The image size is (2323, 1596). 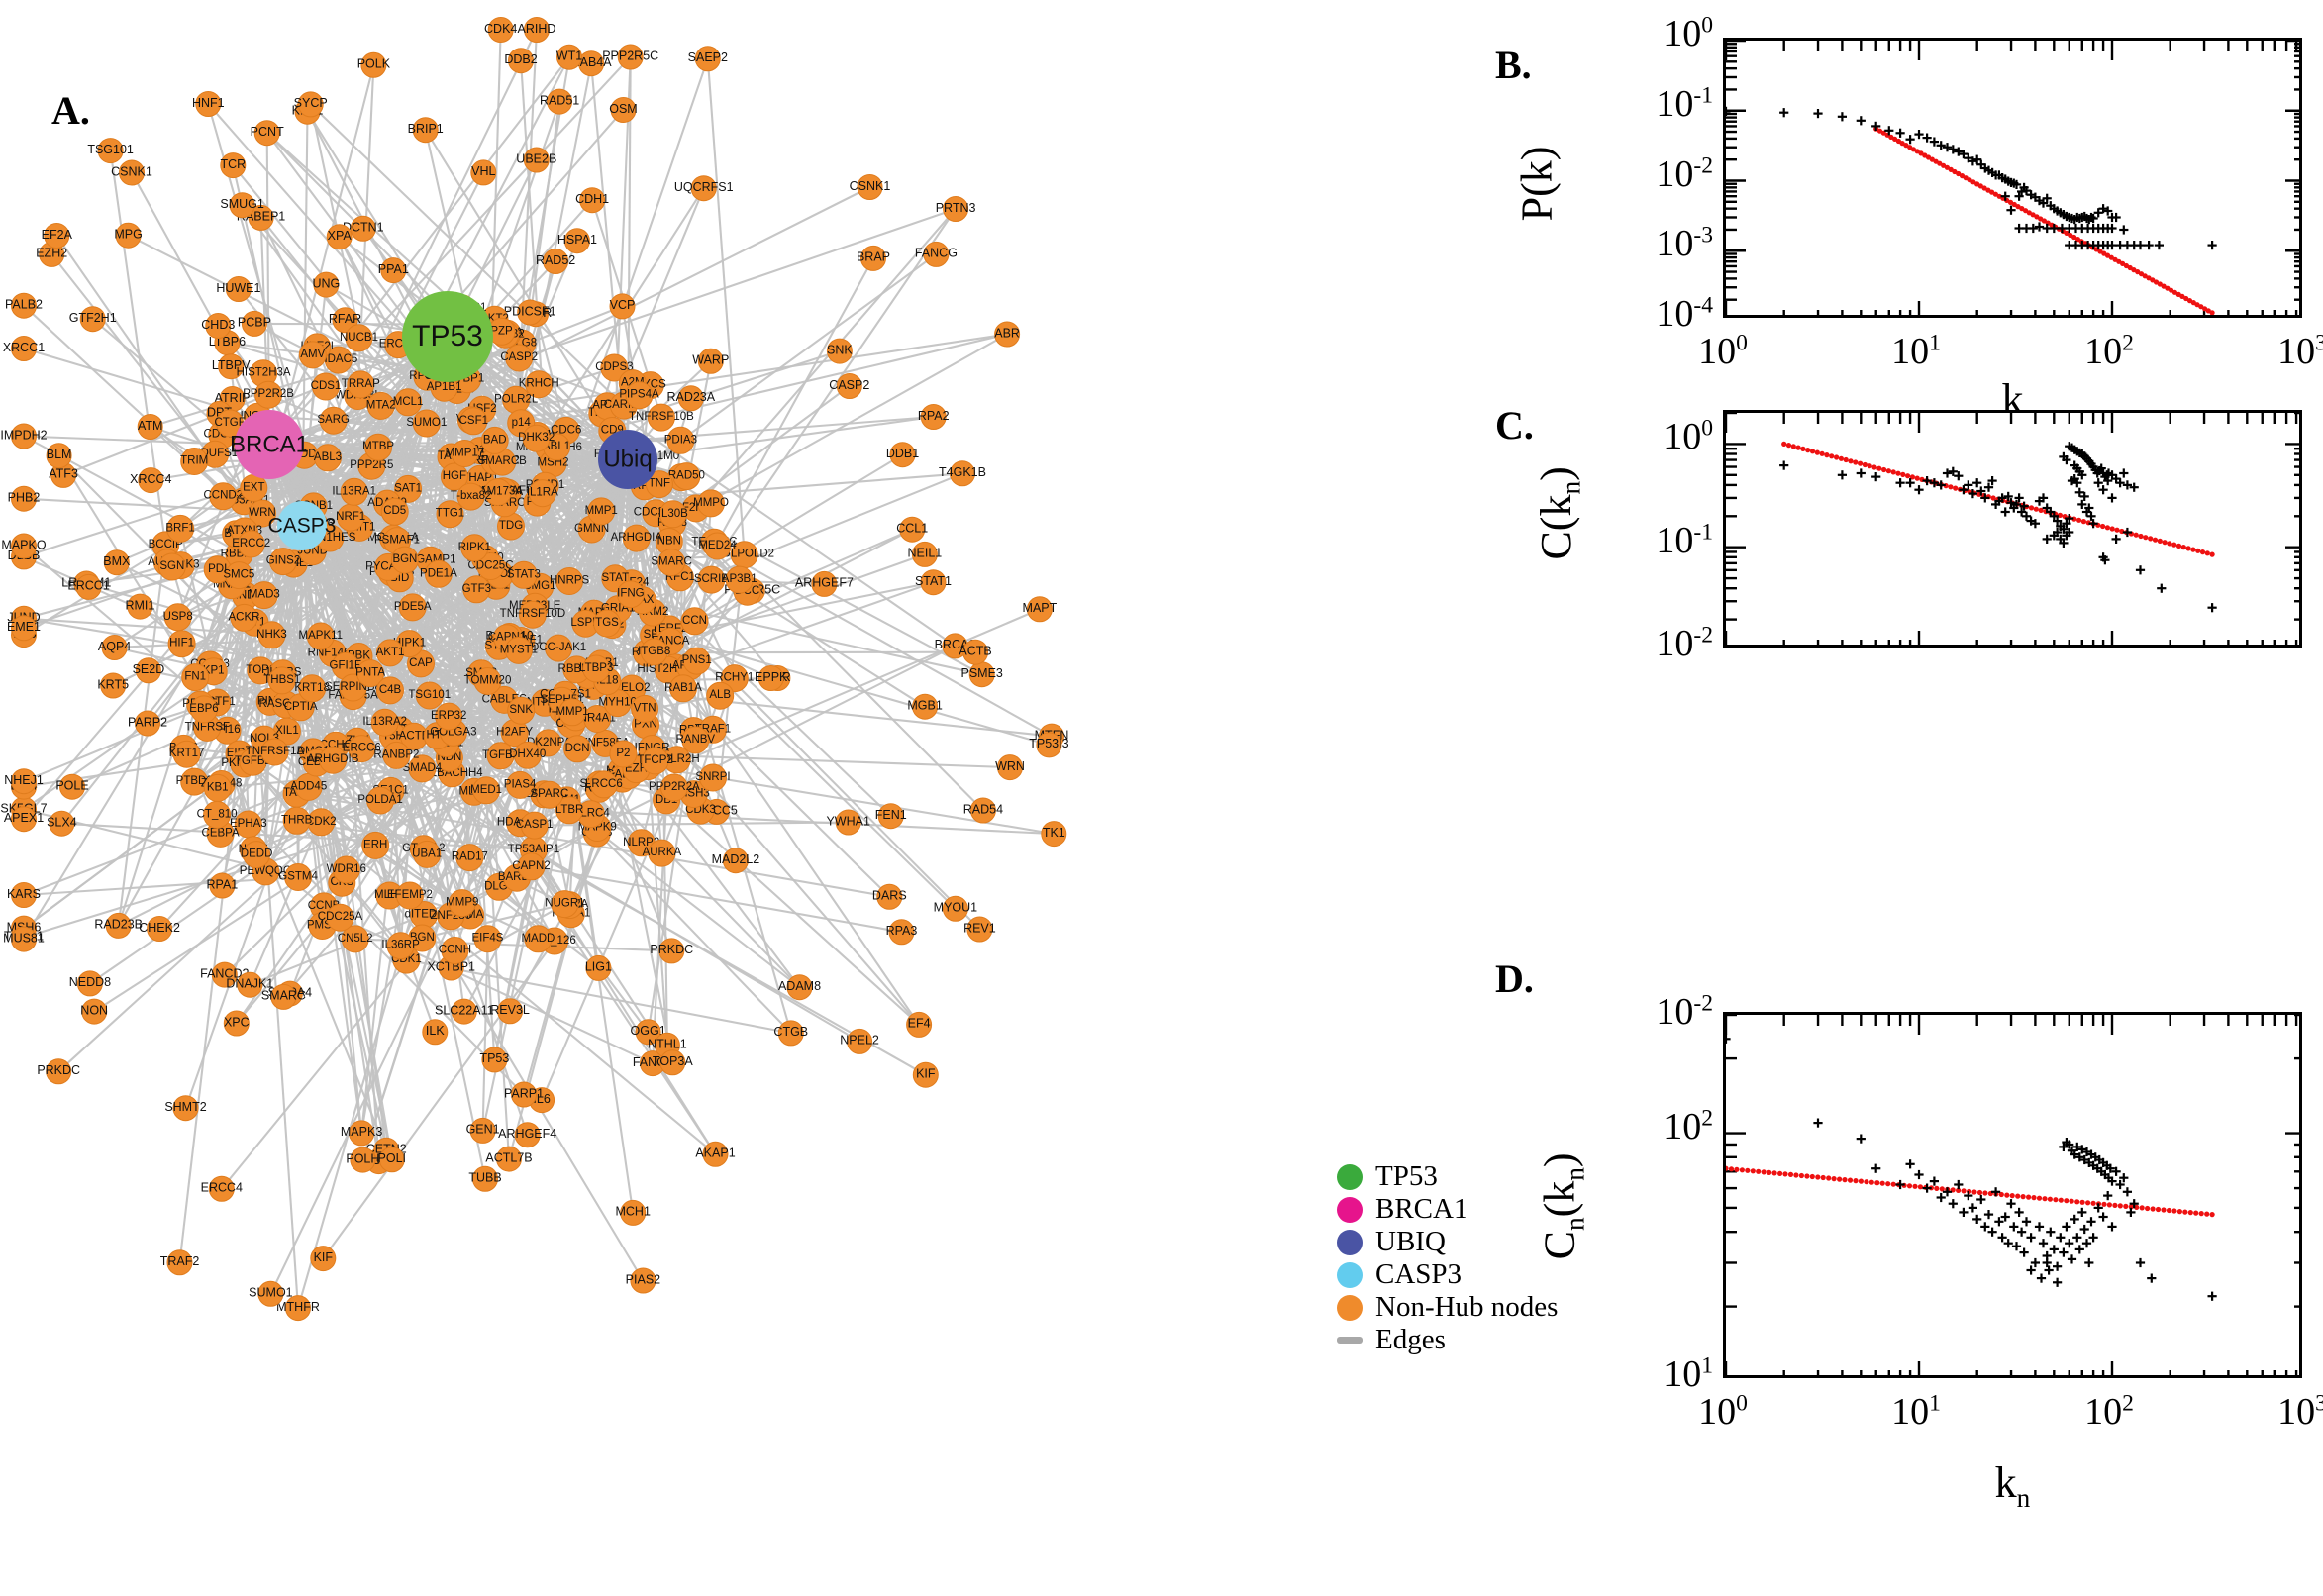 What do you see at coordinates (447, 337) in the screenshot?
I see `hub-node-tp53` at bounding box center [447, 337].